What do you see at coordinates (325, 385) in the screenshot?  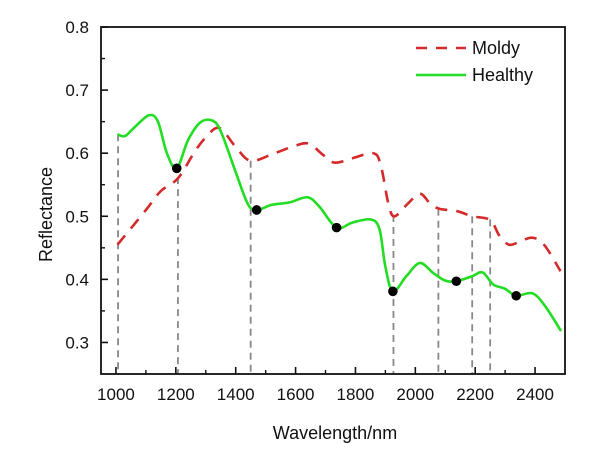 I see `x-axis-ticks: 1000 1200 1400 1600 1800 2000 2200 2400` at bounding box center [325, 385].